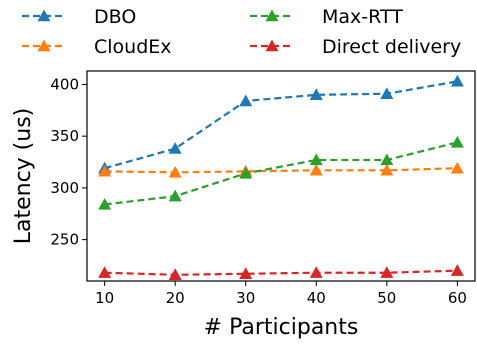 The image size is (477, 345). What do you see at coordinates (104, 298) in the screenshot?
I see `x-tick-label: 10` at bounding box center [104, 298].